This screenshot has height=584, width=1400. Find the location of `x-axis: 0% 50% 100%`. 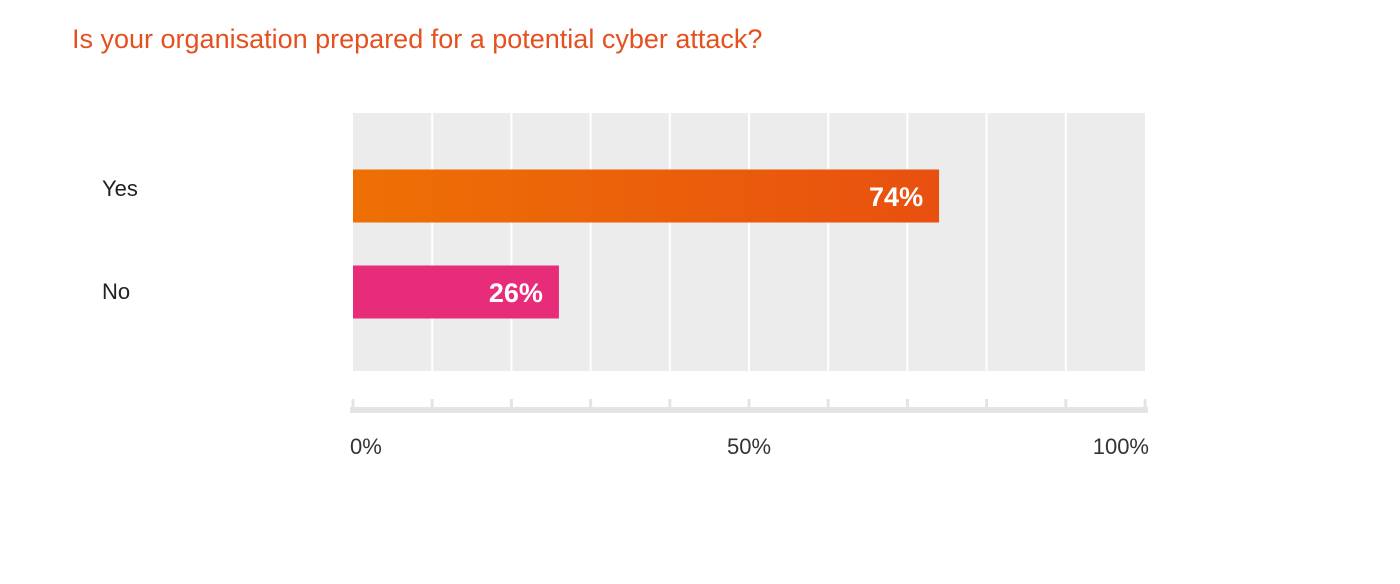

x-axis: 0% 50% 100% is located at coordinates (749, 429).